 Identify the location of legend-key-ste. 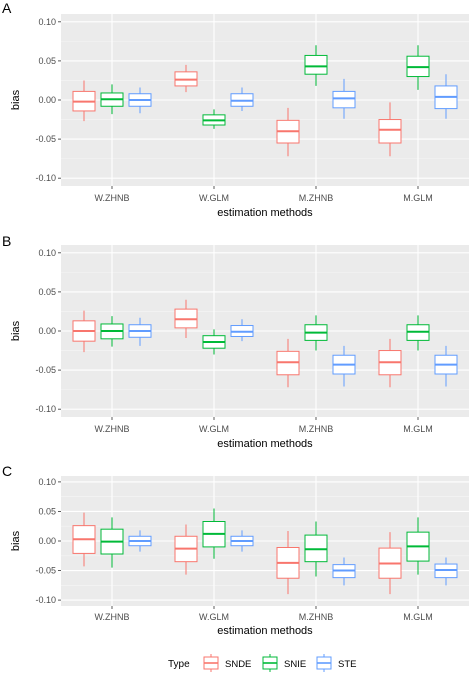
(324, 663).